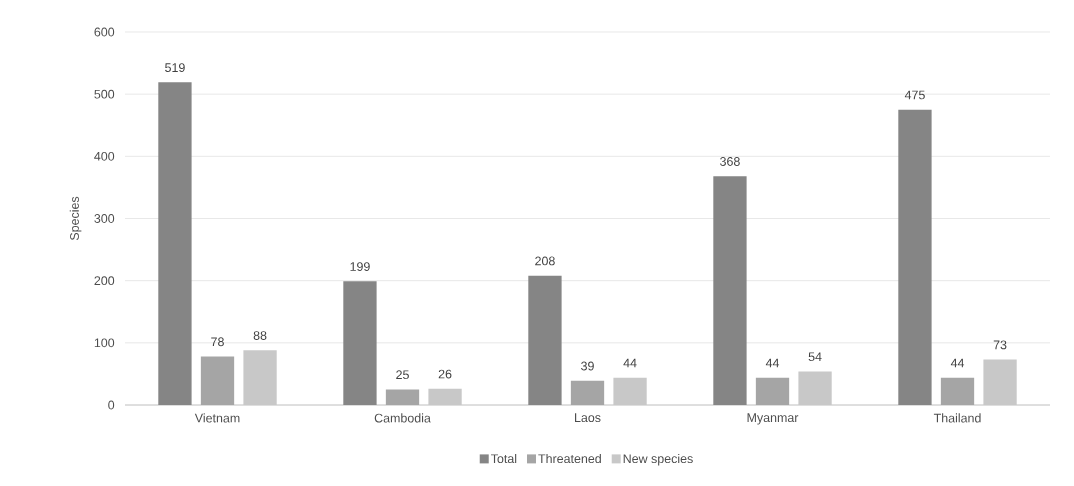 The image size is (1074, 486). I want to click on data-label: 25, so click(402, 375).